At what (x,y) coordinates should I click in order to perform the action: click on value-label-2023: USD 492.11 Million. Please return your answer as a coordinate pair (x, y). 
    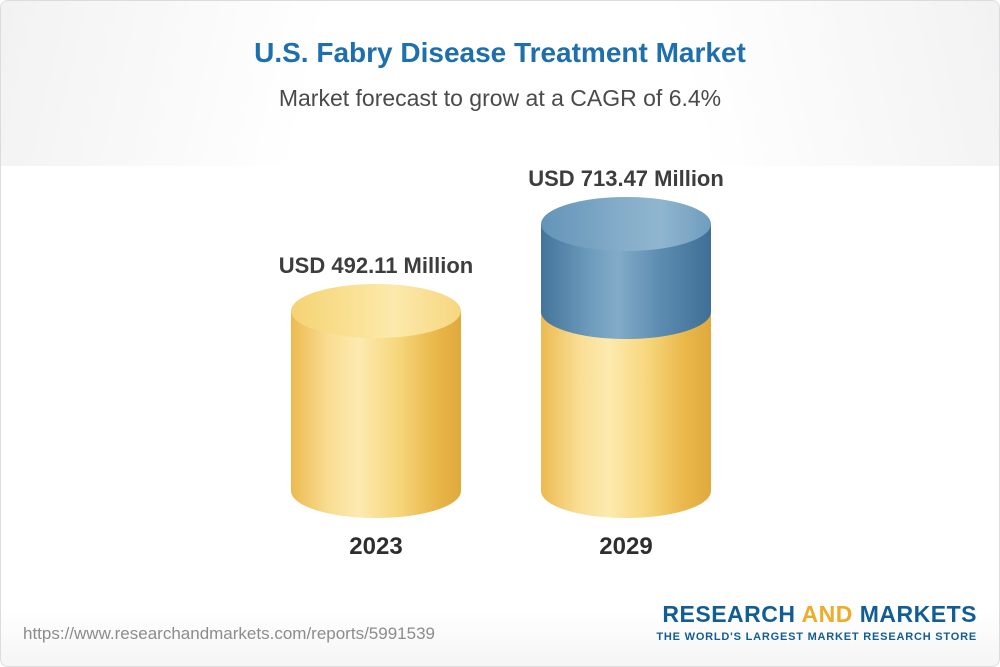
    Looking at the image, I should click on (376, 265).